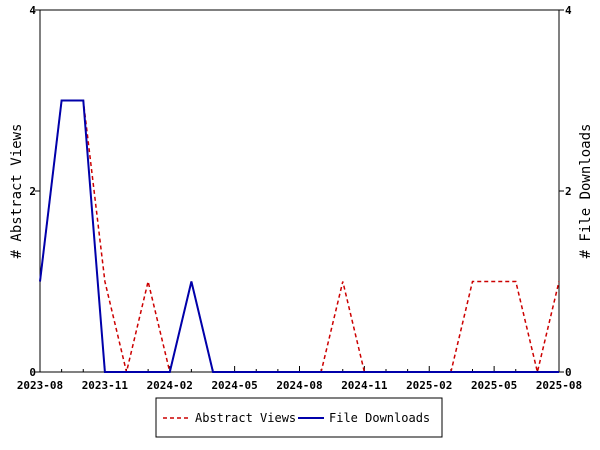 This screenshot has width=600, height=450. I want to click on y-right-tick-label: 4, so click(568, 10).